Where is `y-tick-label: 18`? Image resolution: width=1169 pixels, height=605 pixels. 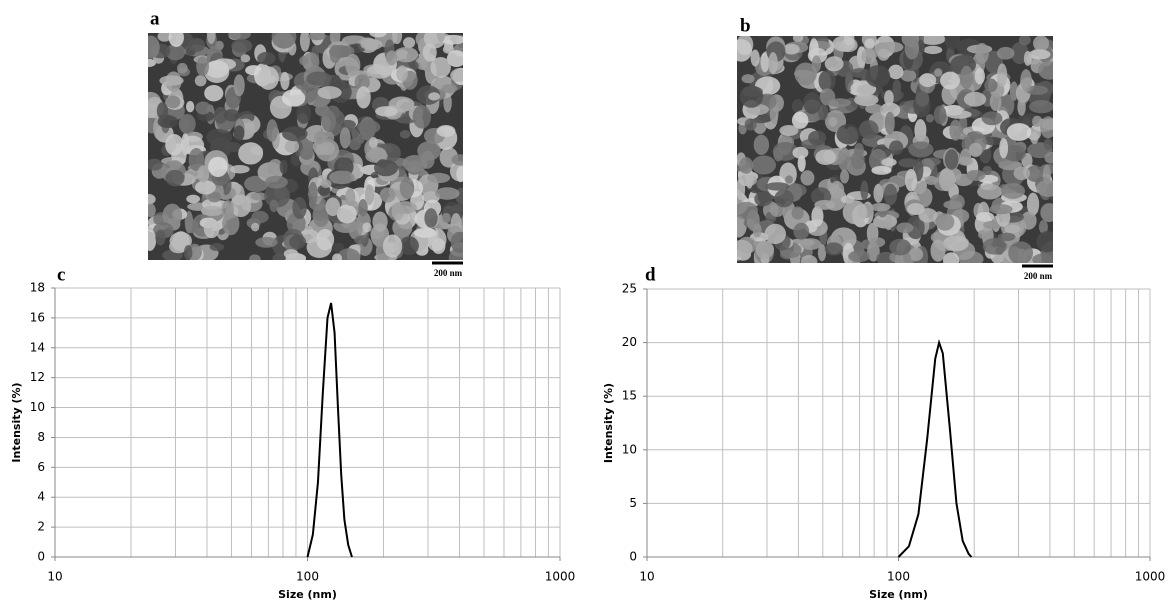 y-tick-label: 18 is located at coordinates (37, 288).